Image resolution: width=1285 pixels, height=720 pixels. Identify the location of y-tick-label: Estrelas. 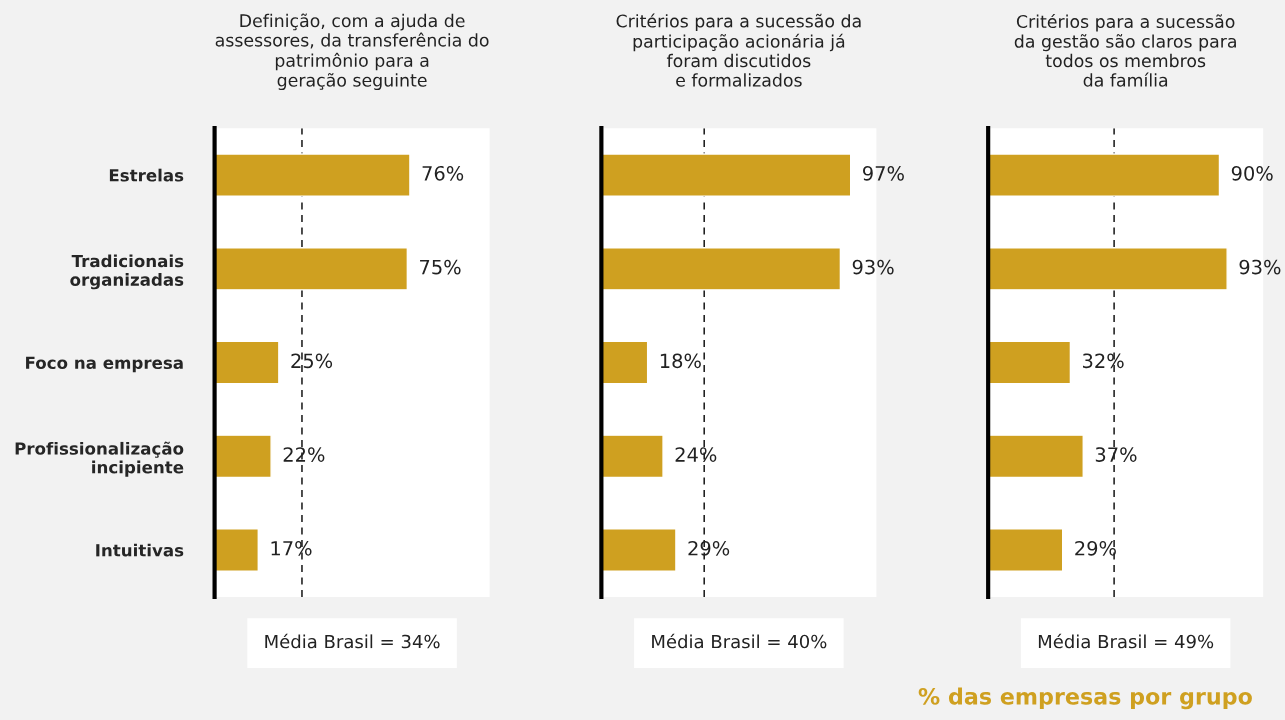
(146, 175).